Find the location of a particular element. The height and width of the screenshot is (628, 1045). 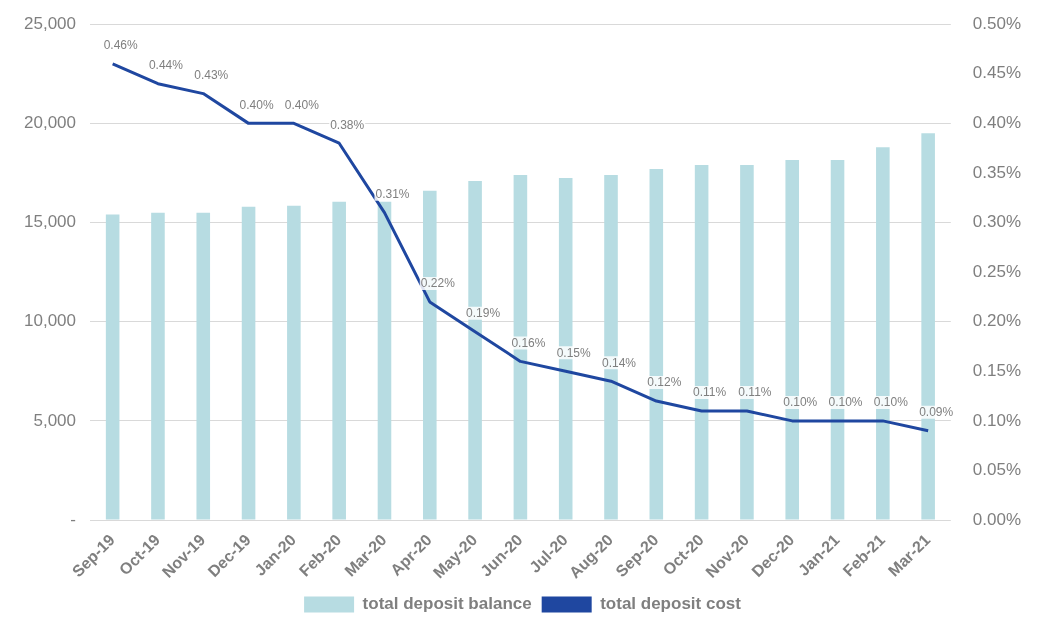

data-label: 0.16% is located at coordinates (528, 342).